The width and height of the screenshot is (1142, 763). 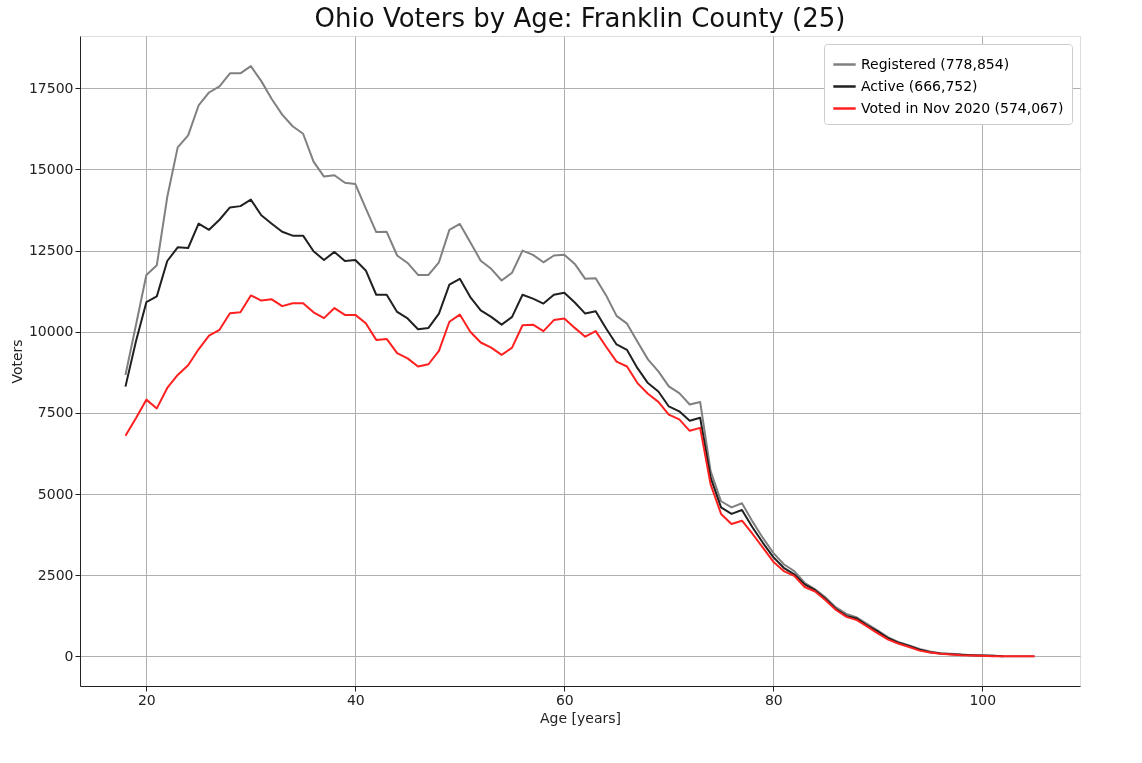 What do you see at coordinates (580, 18) in the screenshot?
I see `chart-title: Ohio Voters by Age: Franklin County (25)` at bounding box center [580, 18].